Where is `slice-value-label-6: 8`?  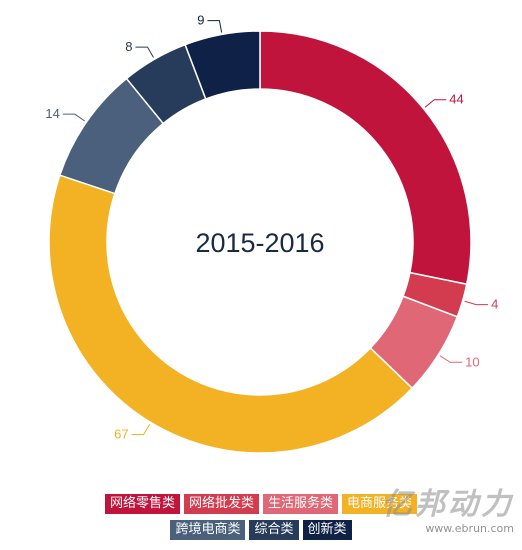 slice-value-label-6: 8 is located at coordinates (128, 46).